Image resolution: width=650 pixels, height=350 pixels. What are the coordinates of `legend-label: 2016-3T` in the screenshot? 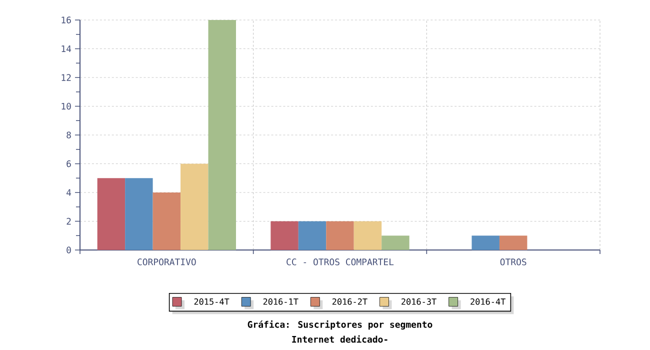 It's located at (419, 301).